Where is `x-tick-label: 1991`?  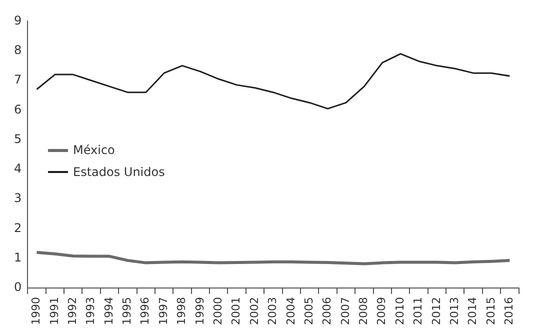
x-tick-label: 1991 is located at coordinates (54, 311).